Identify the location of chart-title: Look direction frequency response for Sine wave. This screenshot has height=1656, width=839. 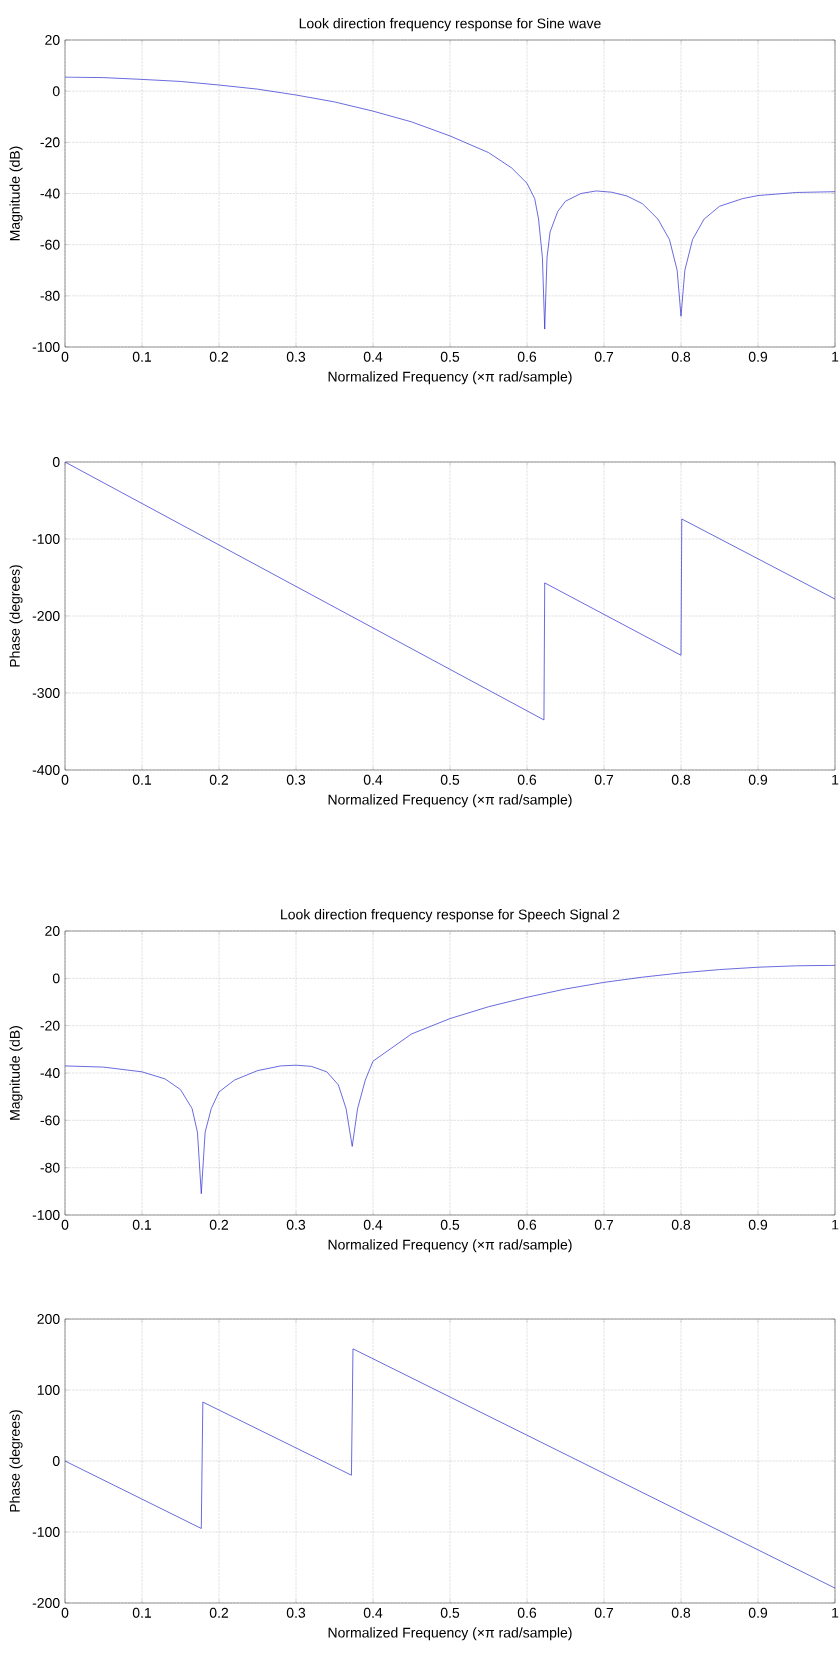
(450, 25).